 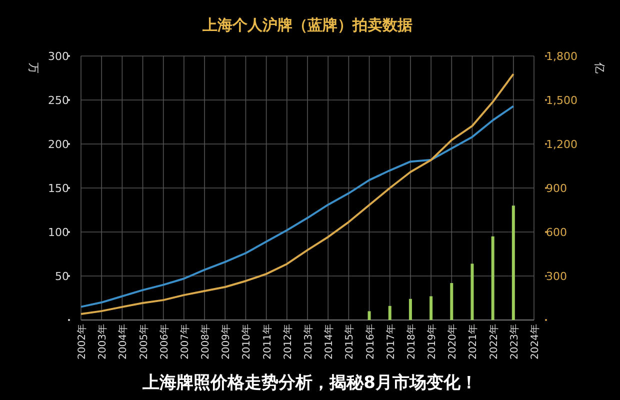 I want to click on y2-tick-label: 900, so click(x=556, y=188).